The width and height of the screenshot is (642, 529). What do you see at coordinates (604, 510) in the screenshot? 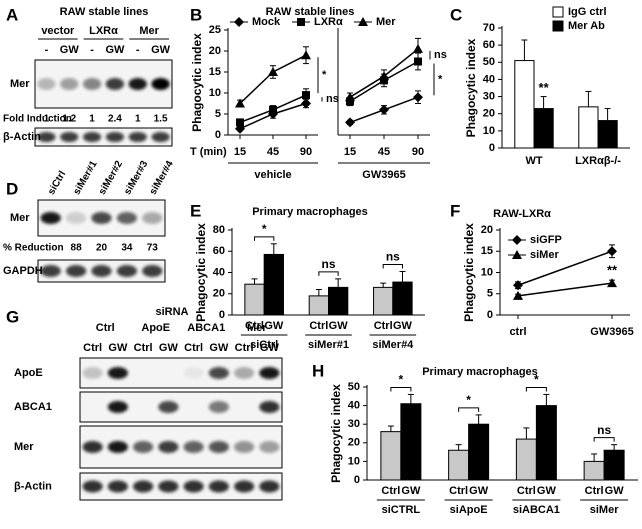
I see `label: siMer` at bounding box center [604, 510].